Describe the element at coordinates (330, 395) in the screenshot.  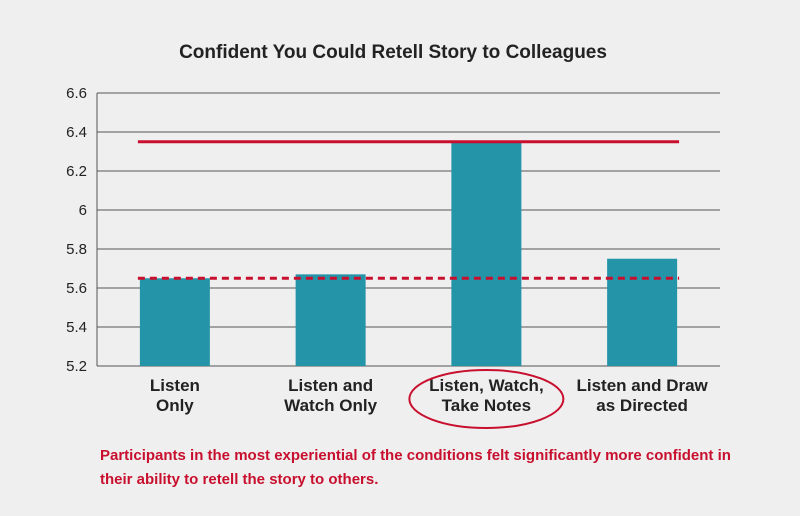
I see `x-tick-label: Listen and Watch Only` at that location.